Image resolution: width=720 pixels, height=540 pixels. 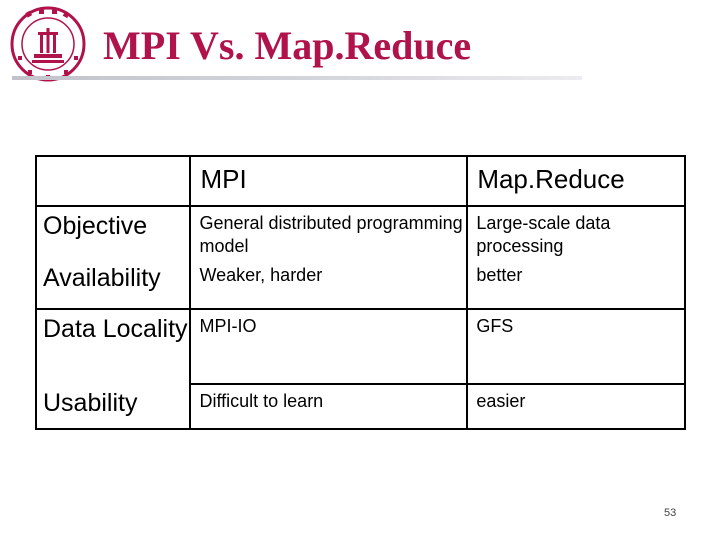 I want to click on table-row: Availability Weaker, harder better, so click(x=360, y=284).